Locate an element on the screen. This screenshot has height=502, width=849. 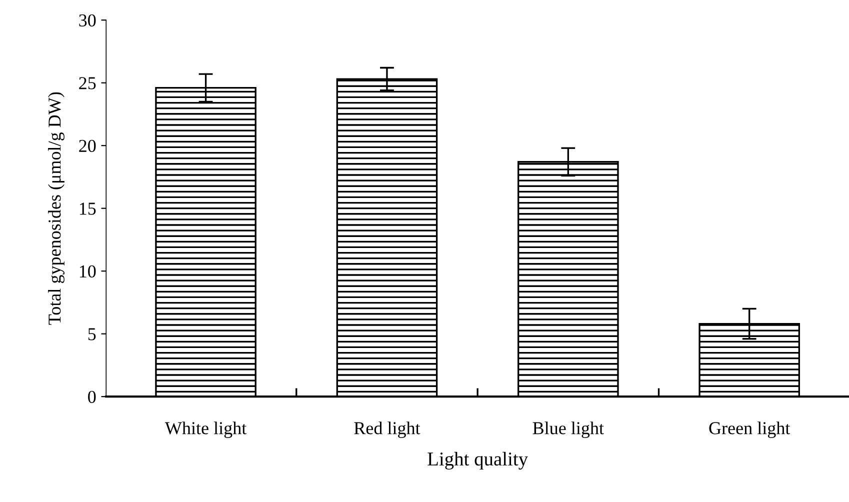
y-tick-label: 10 is located at coordinates (88, 271).